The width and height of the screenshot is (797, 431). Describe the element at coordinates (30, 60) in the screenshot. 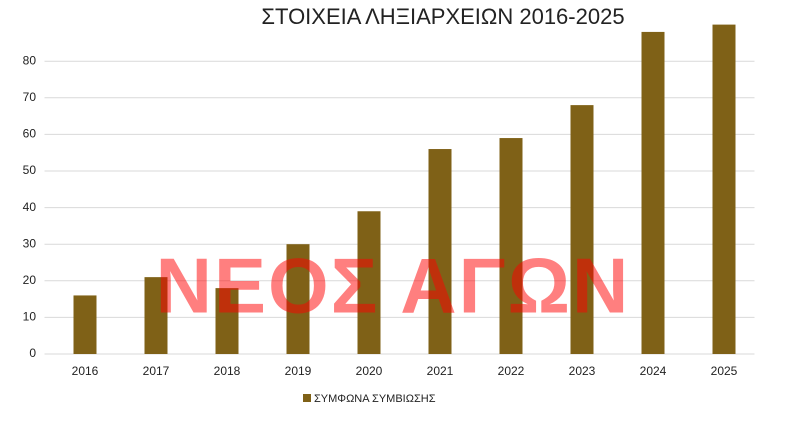

I see `y-tick-label: 80` at that location.